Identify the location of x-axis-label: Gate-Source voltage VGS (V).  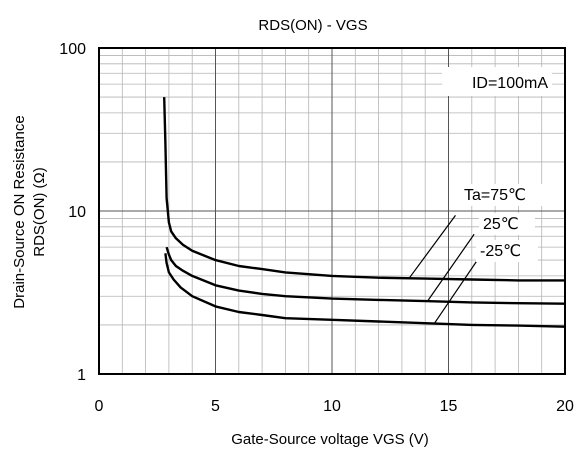
(330, 439).